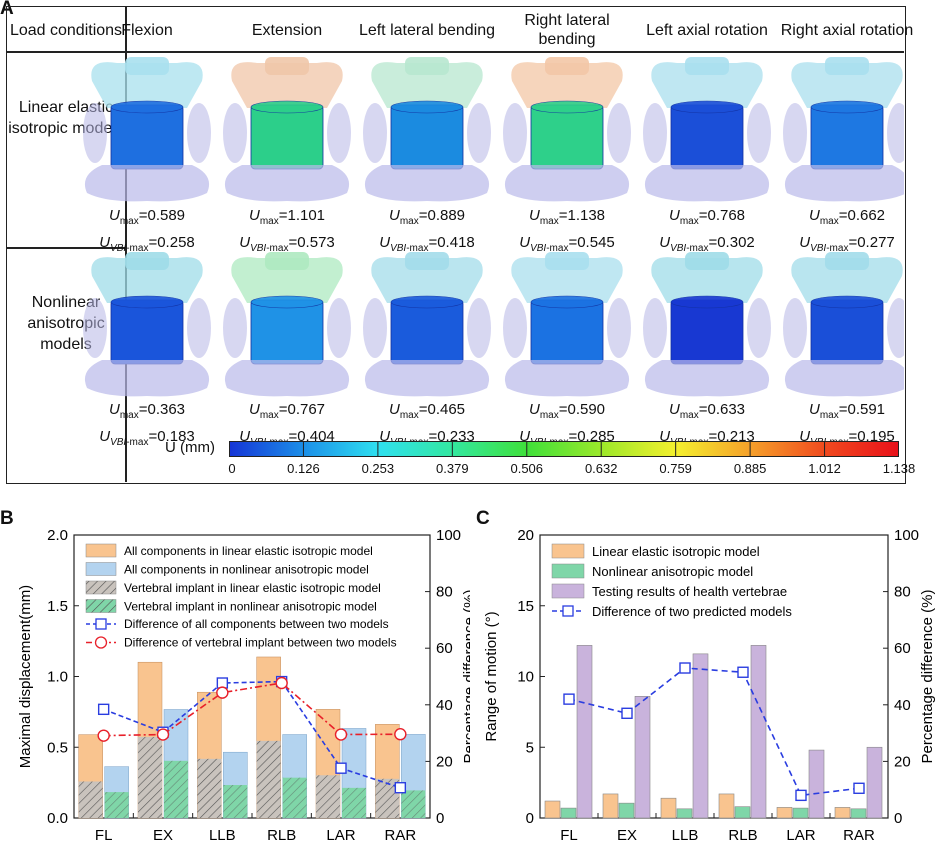 Image resolution: width=941 pixels, height=842 pixels. What do you see at coordinates (582, 409) in the screenshot?
I see `umax-value: =0.590` at bounding box center [582, 409].